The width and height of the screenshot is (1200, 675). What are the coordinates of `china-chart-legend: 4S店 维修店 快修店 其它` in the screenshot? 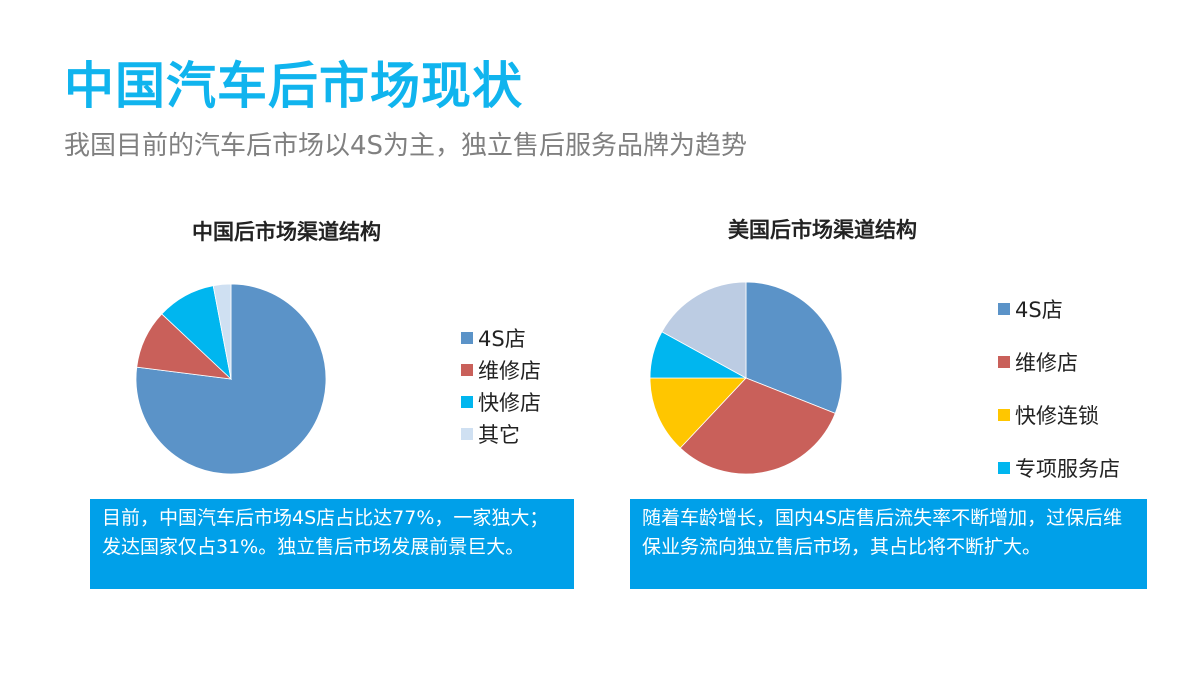 It's located at (501, 386).